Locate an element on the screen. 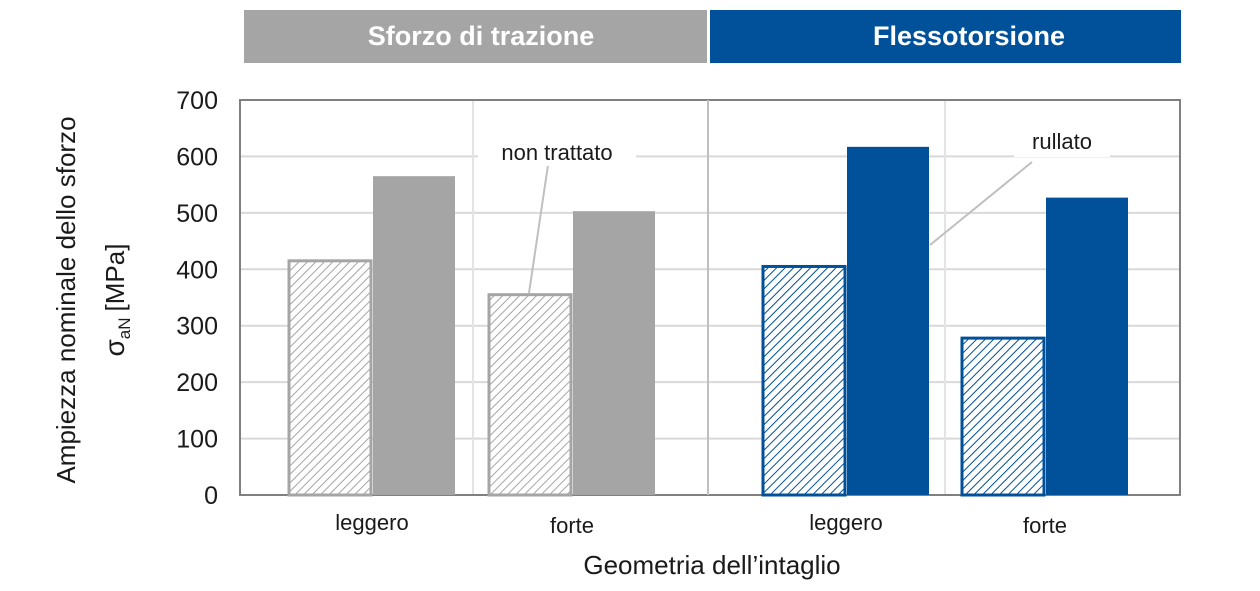 The width and height of the screenshot is (1260, 591). y-tick-labels: 0 100 200 300 400 500 600 700 is located at coordinates (197, 298).